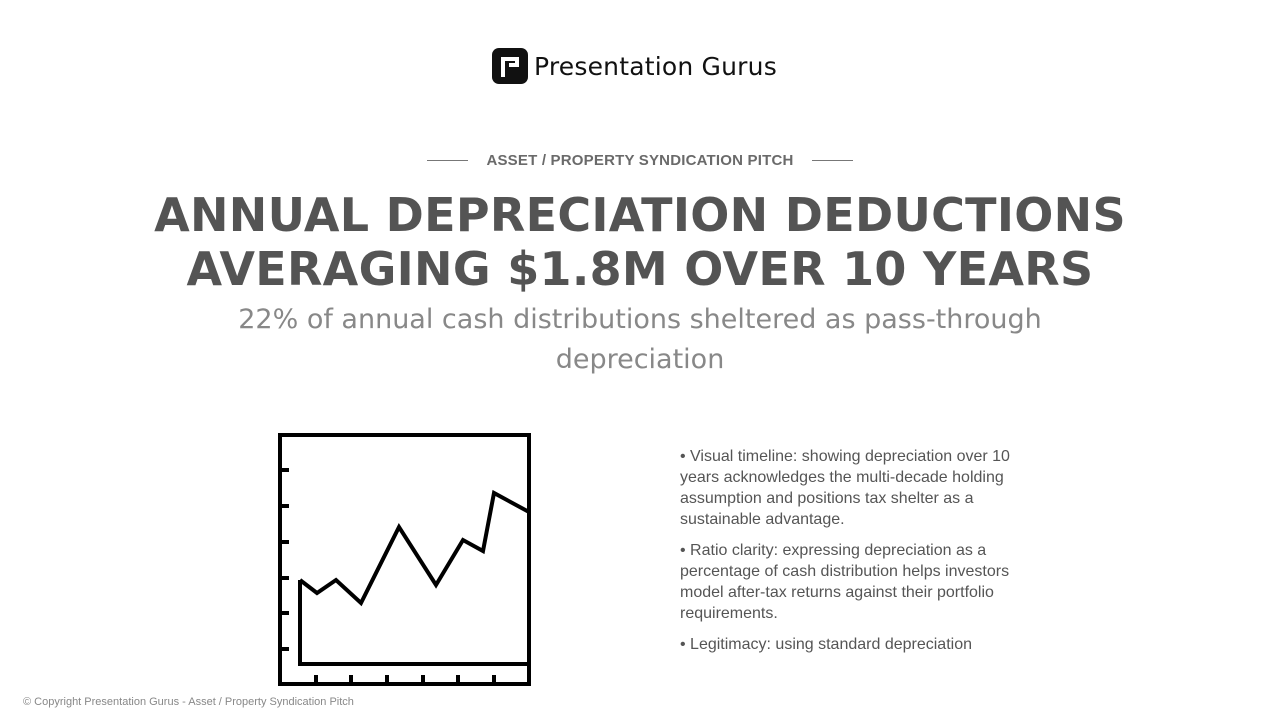 The height and width of the screenshot is (720, 1280). What do you see at coordinates (510, 66) in the screenshot?
I see `presentation-gurus-logo-icon` at bounding box center [510, 66].